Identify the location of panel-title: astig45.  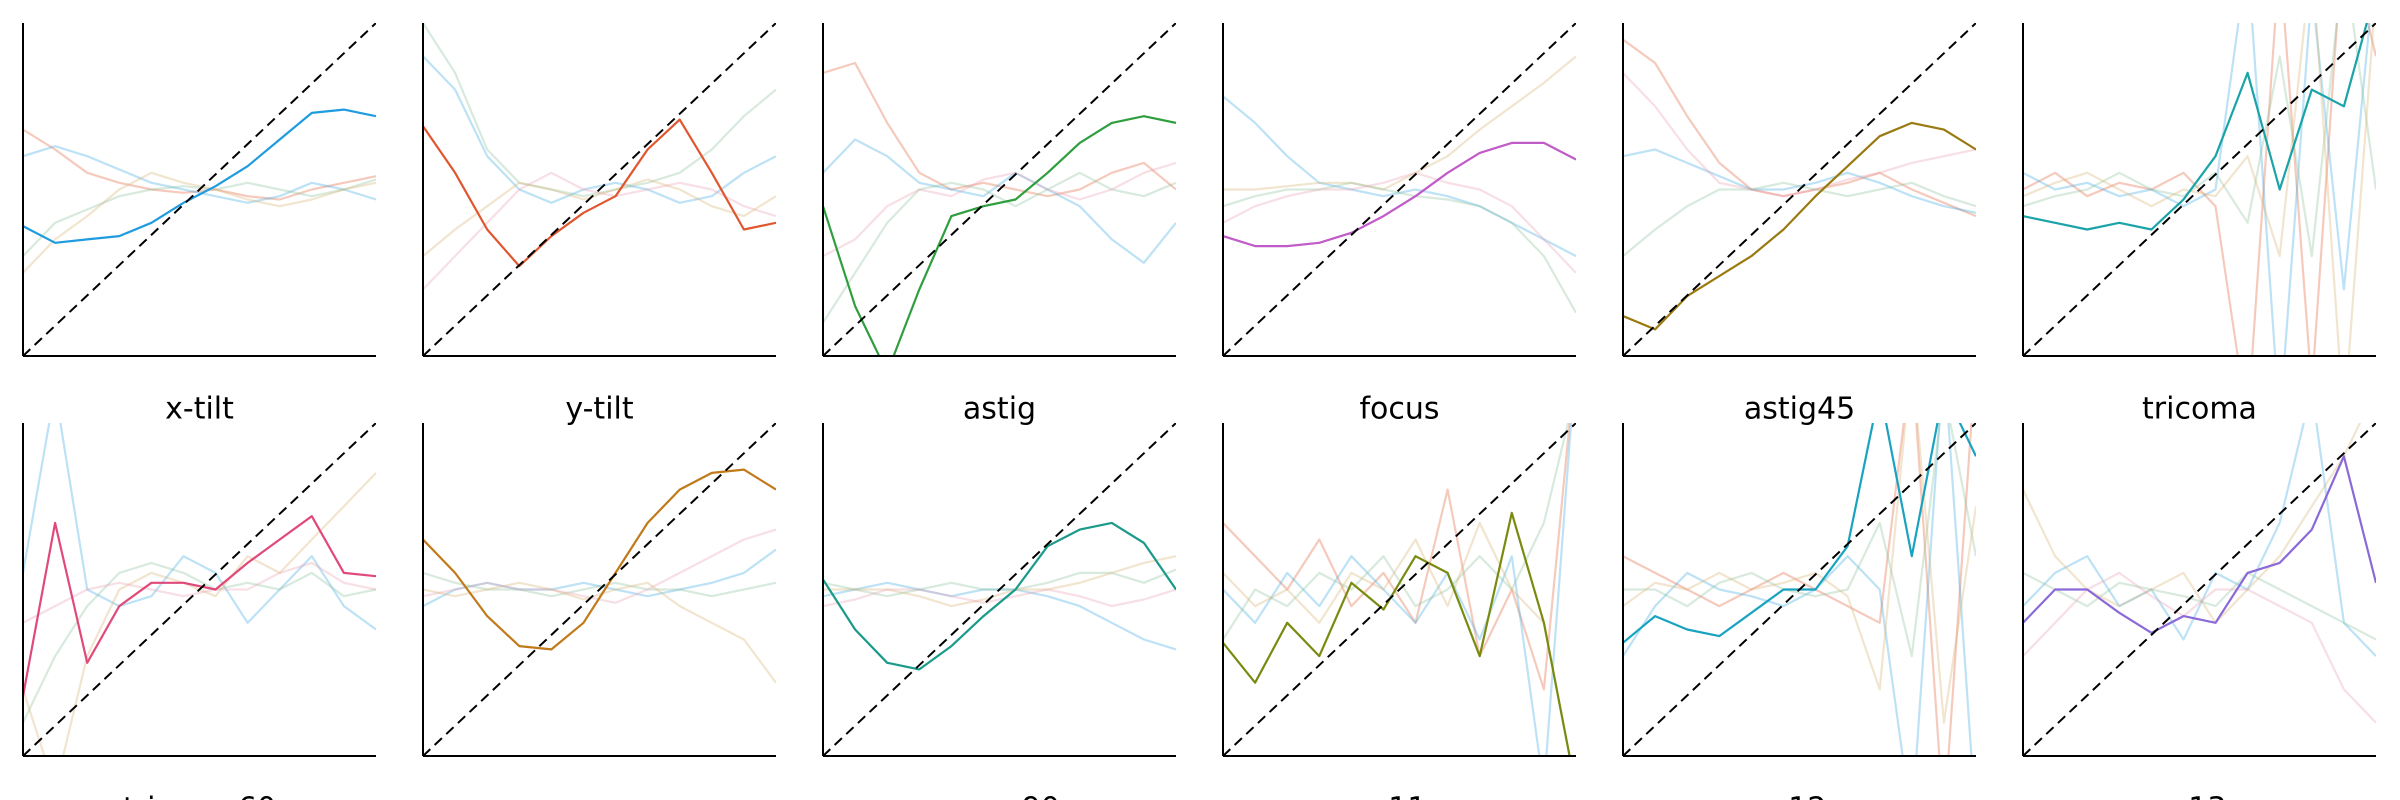
(1799, 409).